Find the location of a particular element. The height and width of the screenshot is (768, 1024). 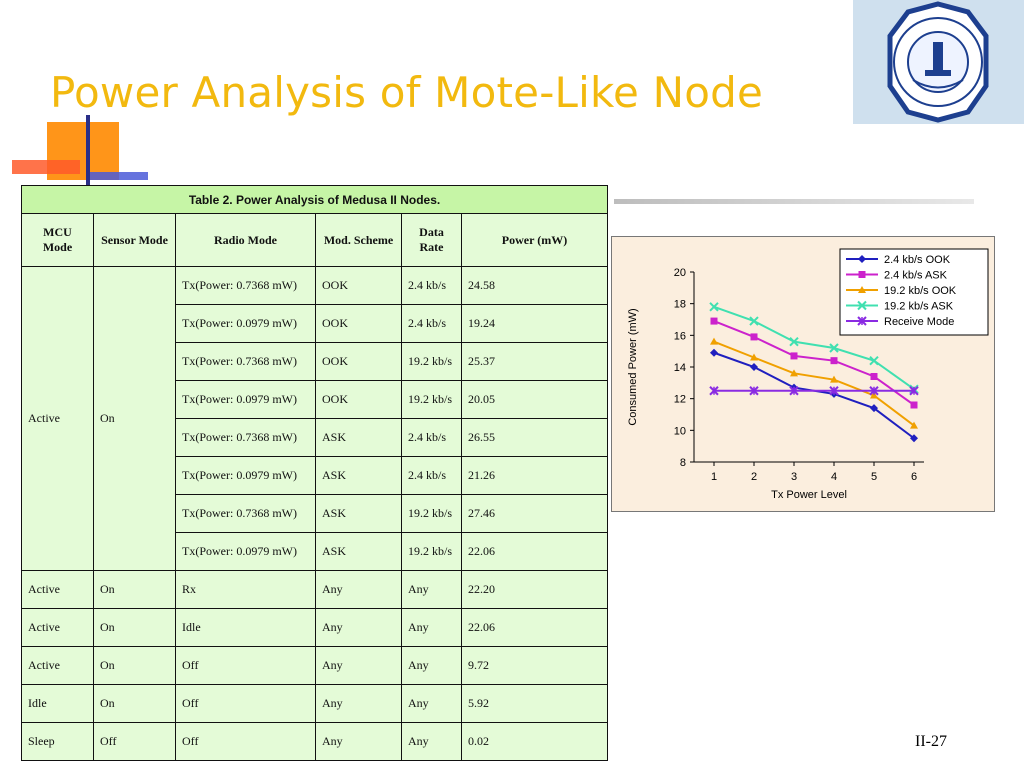

header-mod-scheme: Mod. Scheme is located at coordinates (358, 240).